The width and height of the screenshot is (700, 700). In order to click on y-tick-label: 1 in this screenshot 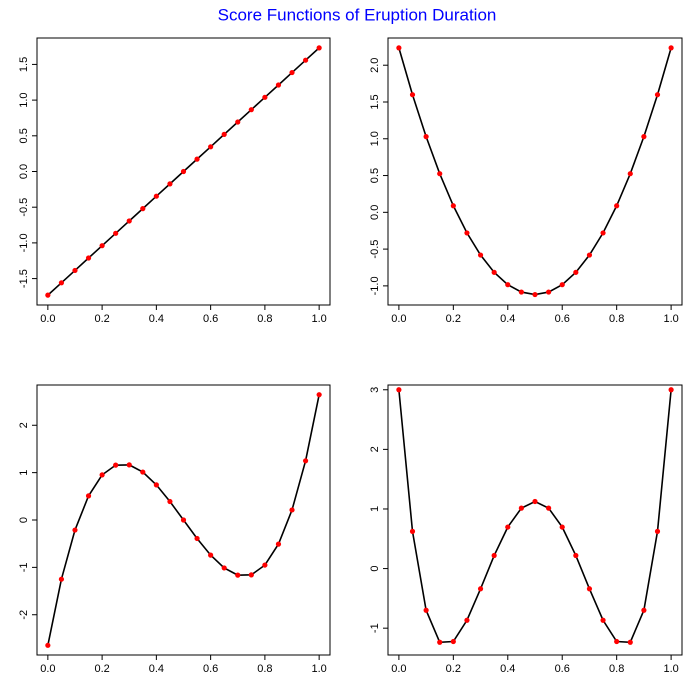, I will do `click(375, 509)`.